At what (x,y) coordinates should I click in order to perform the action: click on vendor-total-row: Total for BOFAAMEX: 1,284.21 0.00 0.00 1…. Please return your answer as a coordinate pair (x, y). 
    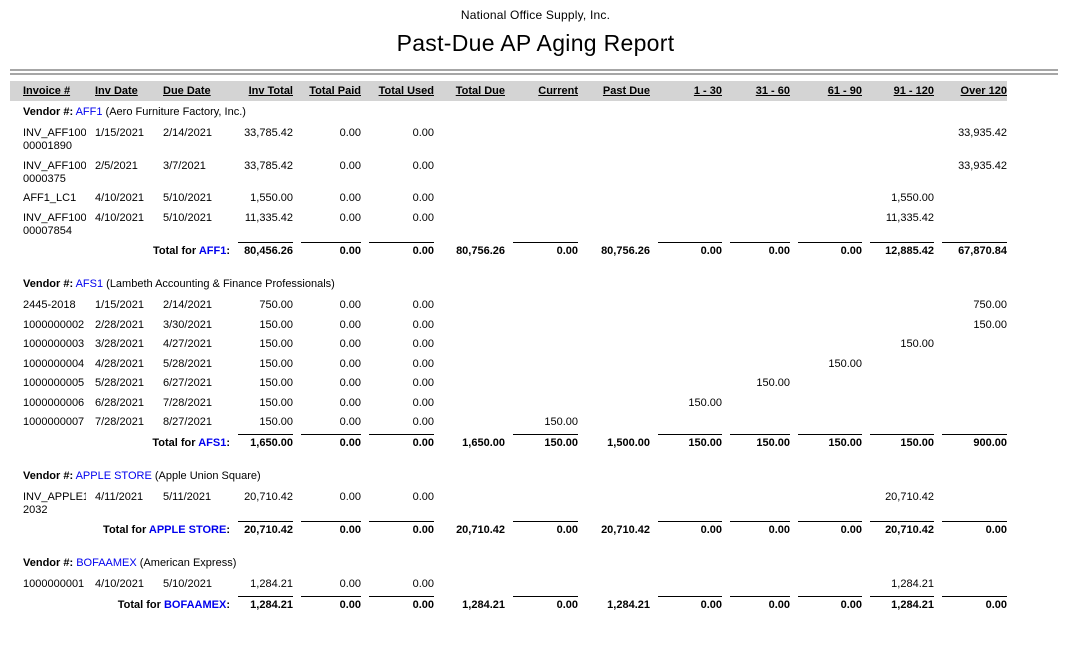
    Looking at the image, I should click on (508, 605).